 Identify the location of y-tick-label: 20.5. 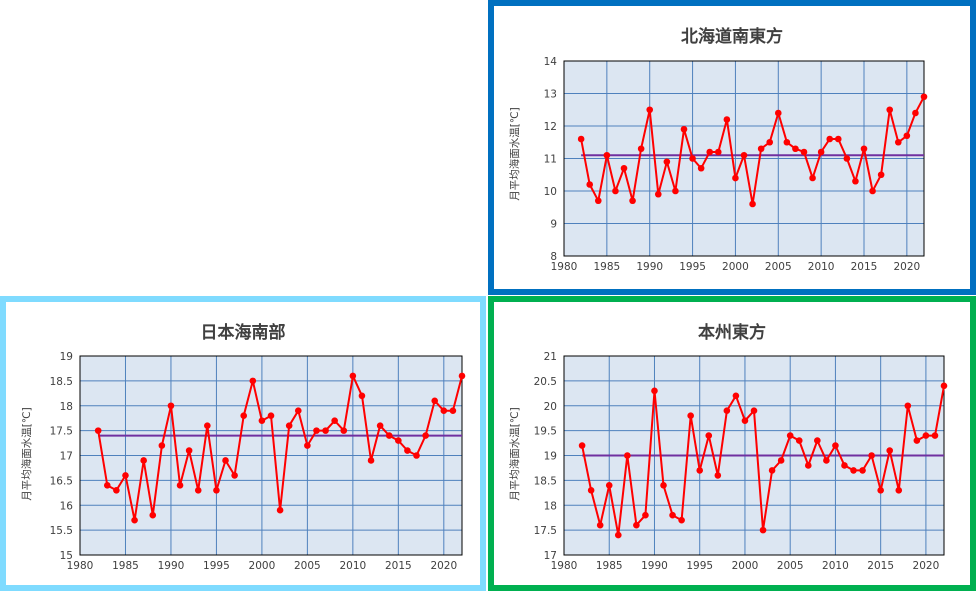
(545, 382).